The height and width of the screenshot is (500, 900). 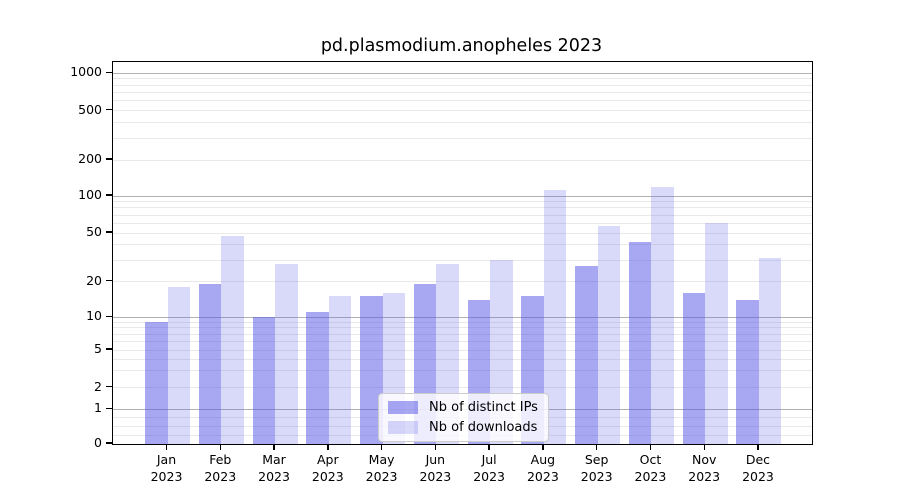 What do you see at coordinates (694, 368) in the screenshot?
I see `bar-distinct-ips-nov` at bounding box center [694, 368].